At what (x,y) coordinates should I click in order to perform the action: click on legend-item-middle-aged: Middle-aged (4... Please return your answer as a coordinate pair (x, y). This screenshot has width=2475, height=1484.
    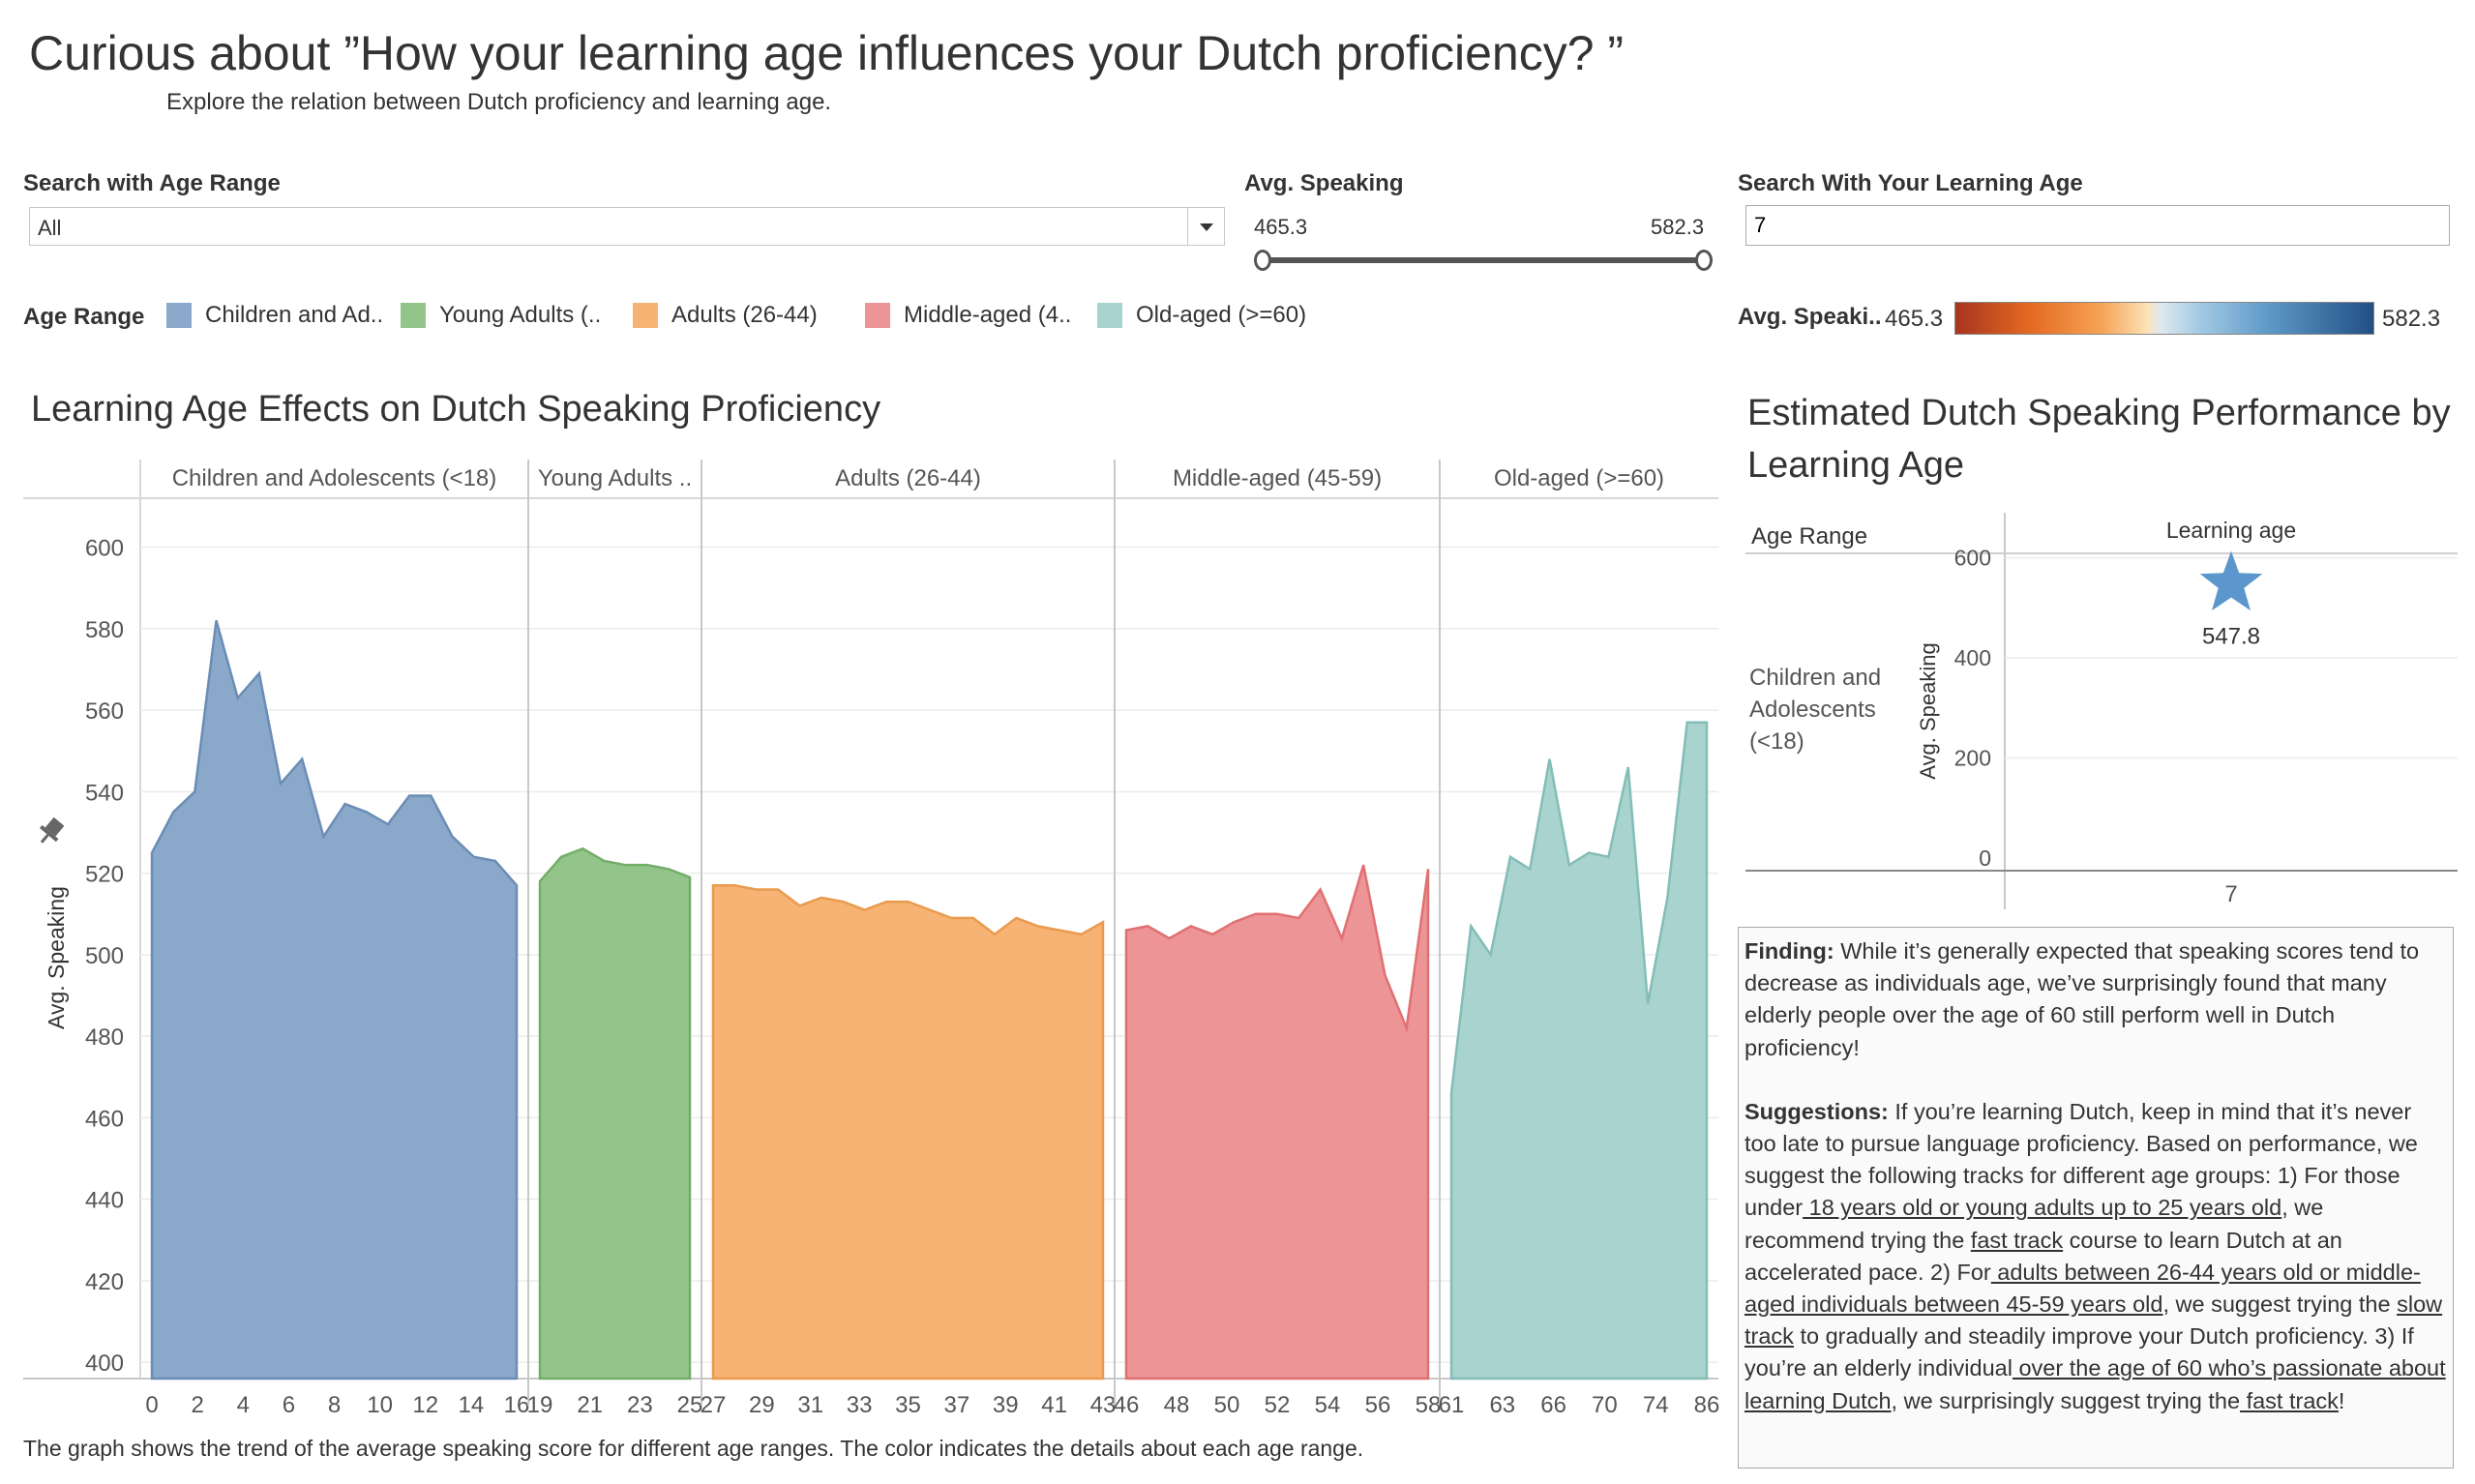
    Looking at the image, I should click on (968, 315).